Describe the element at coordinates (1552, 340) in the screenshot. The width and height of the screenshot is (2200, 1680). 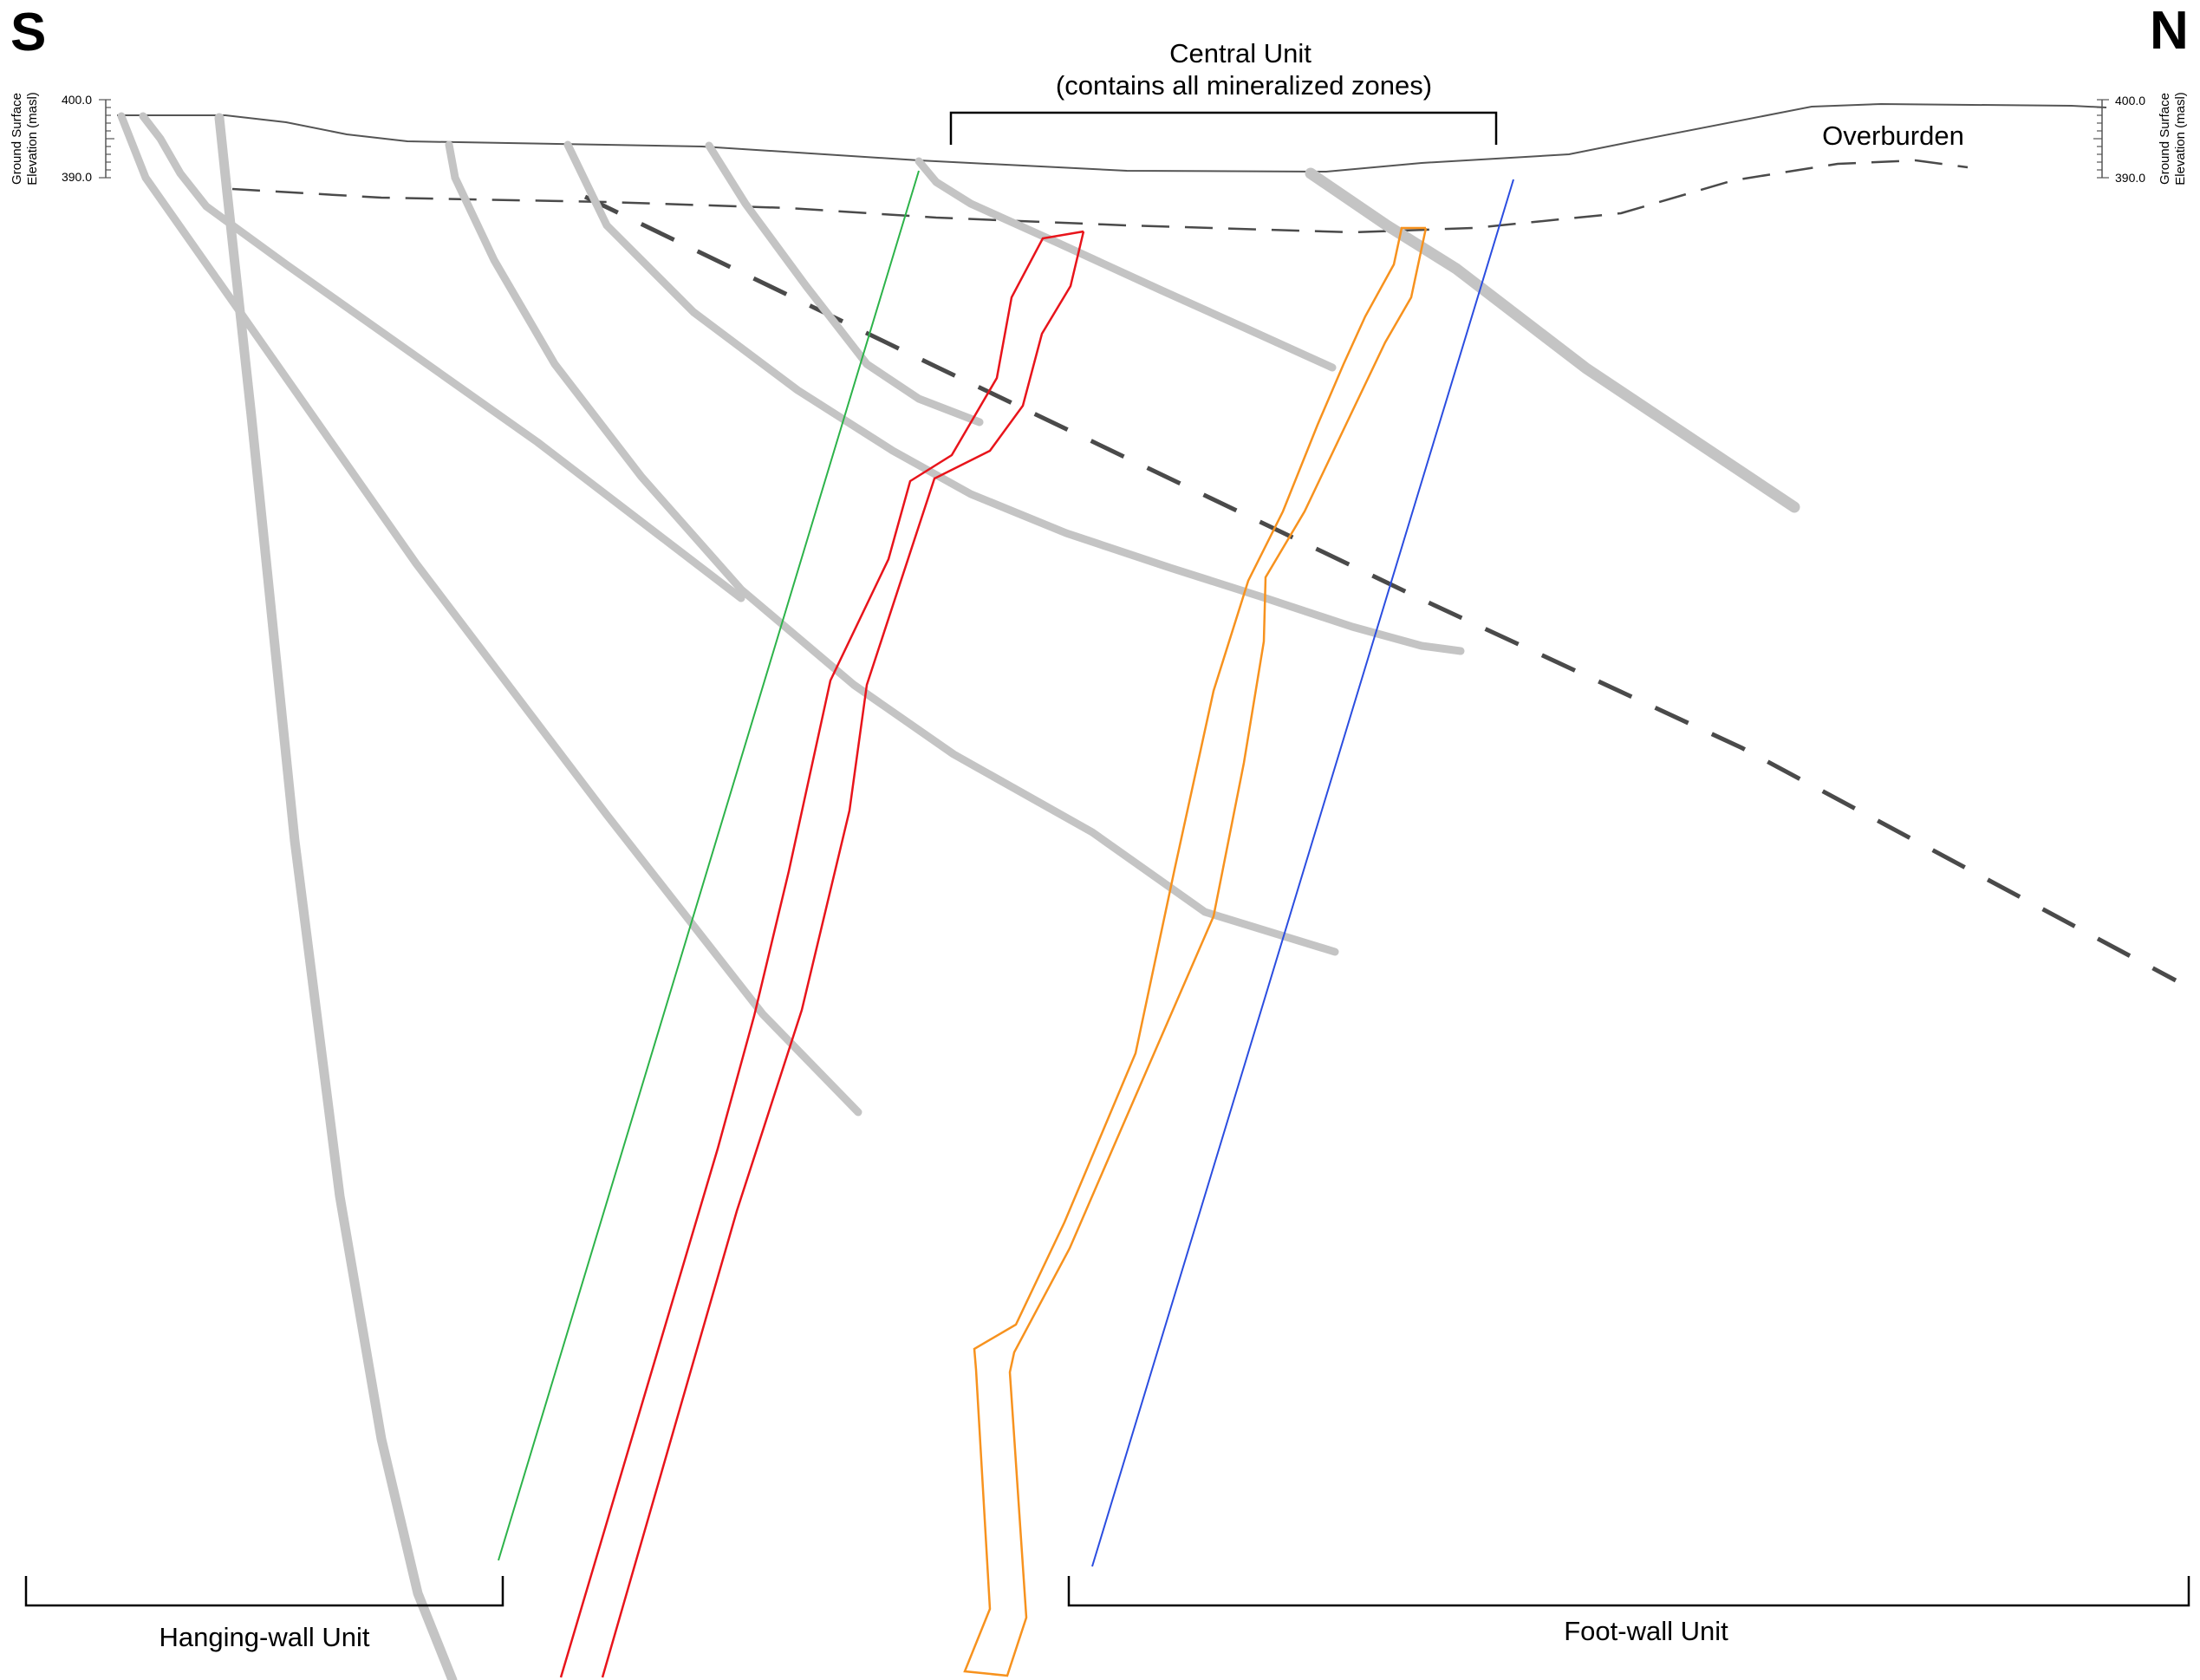
I see `structure-north` at that location.